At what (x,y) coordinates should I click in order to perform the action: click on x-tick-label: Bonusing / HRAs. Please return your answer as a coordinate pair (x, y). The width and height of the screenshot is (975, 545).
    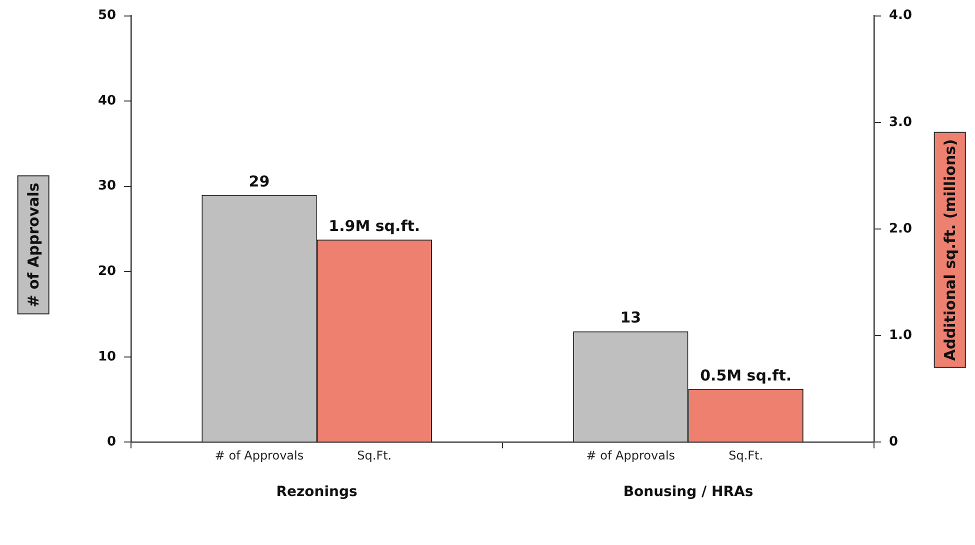
    Looking at the image, I should click on (688, 492).